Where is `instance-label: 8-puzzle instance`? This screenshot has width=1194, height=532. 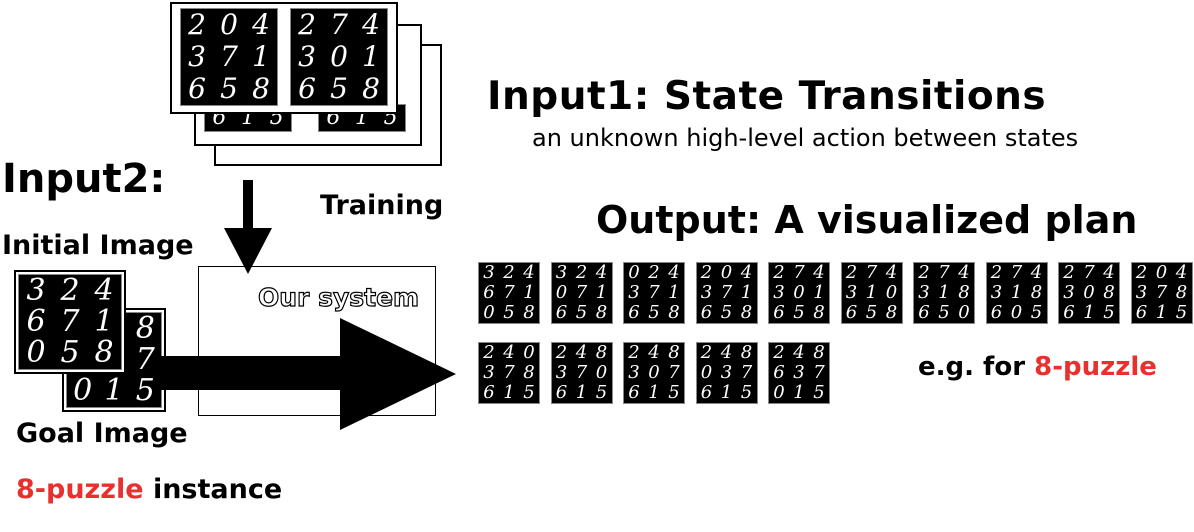
instance-label: 8-puzzle instance is located at coordinates (149, 489).